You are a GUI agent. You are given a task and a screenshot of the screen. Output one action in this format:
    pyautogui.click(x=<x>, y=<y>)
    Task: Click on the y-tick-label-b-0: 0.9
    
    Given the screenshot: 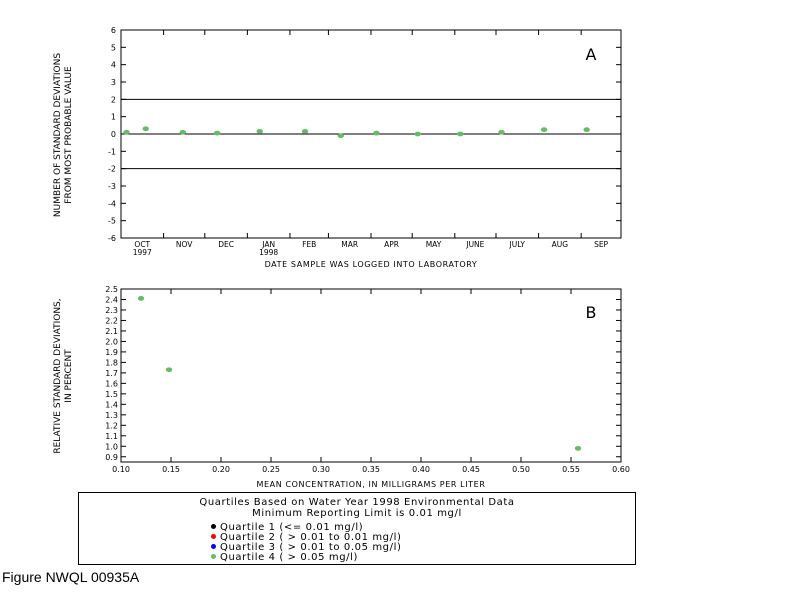 What is the action you would take?
    pyautogui.click(x=111, y=457)
    